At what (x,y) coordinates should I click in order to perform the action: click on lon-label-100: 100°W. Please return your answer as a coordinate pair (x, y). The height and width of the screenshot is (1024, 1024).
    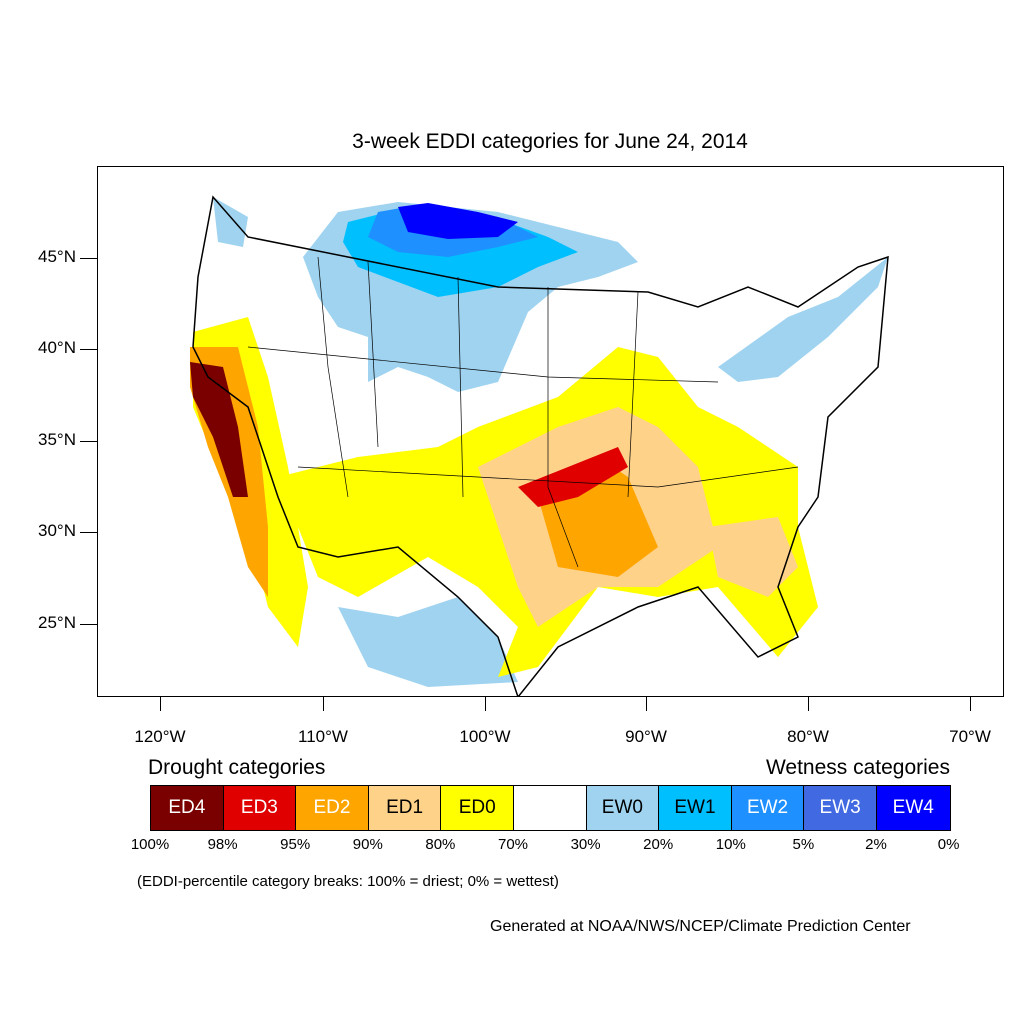
    Looking at the image, I should click on (485, 736).